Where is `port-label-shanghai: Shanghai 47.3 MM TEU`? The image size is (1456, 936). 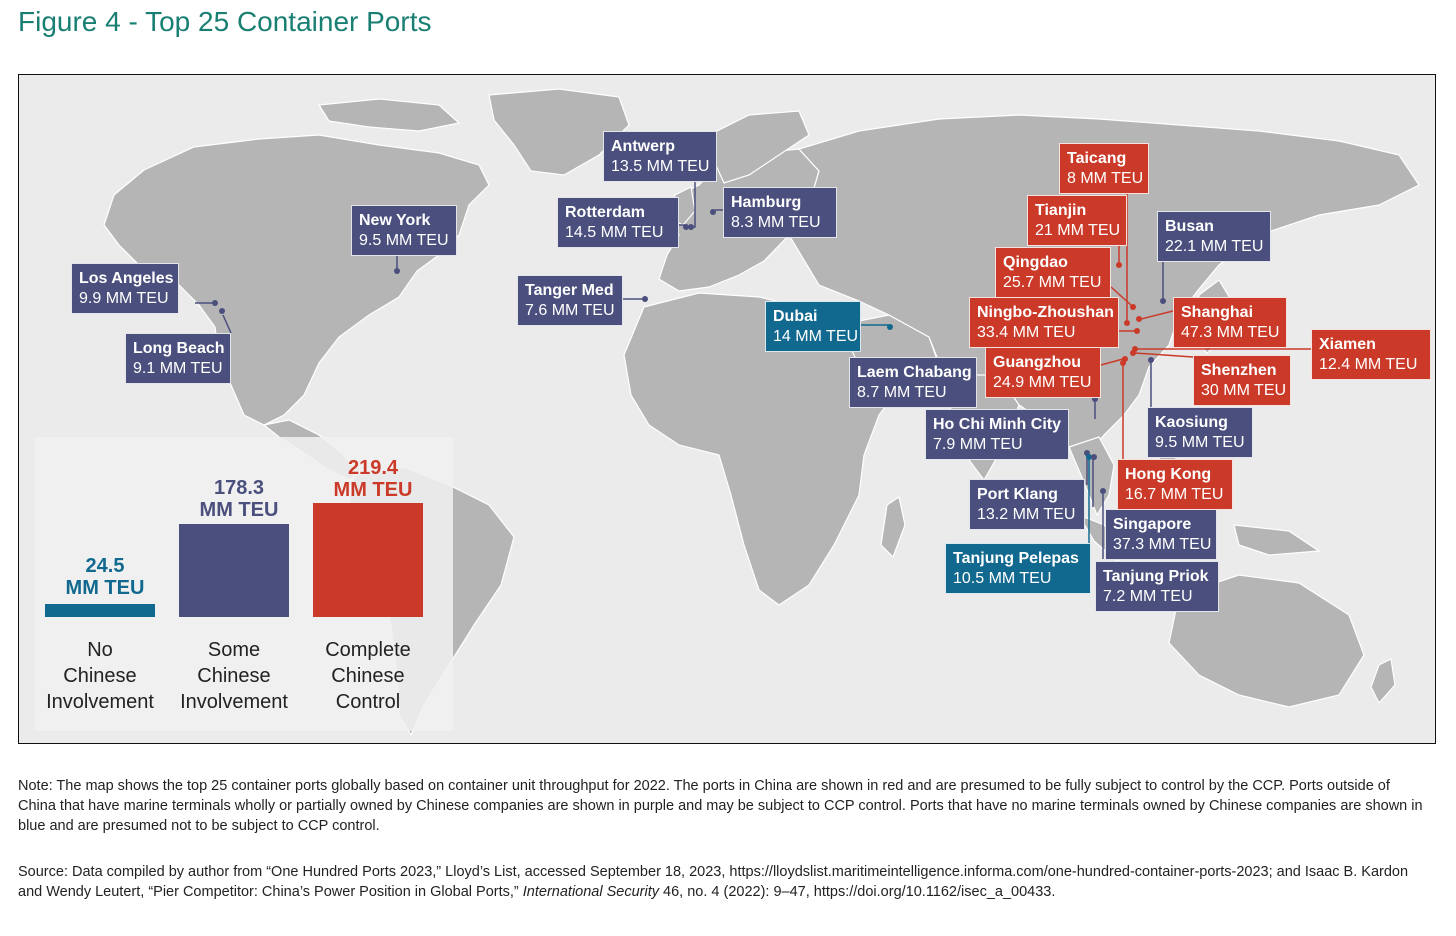 port-label-shanghai: Shanghai 47.3 MM TEU is located at coordinates (1230, 322).